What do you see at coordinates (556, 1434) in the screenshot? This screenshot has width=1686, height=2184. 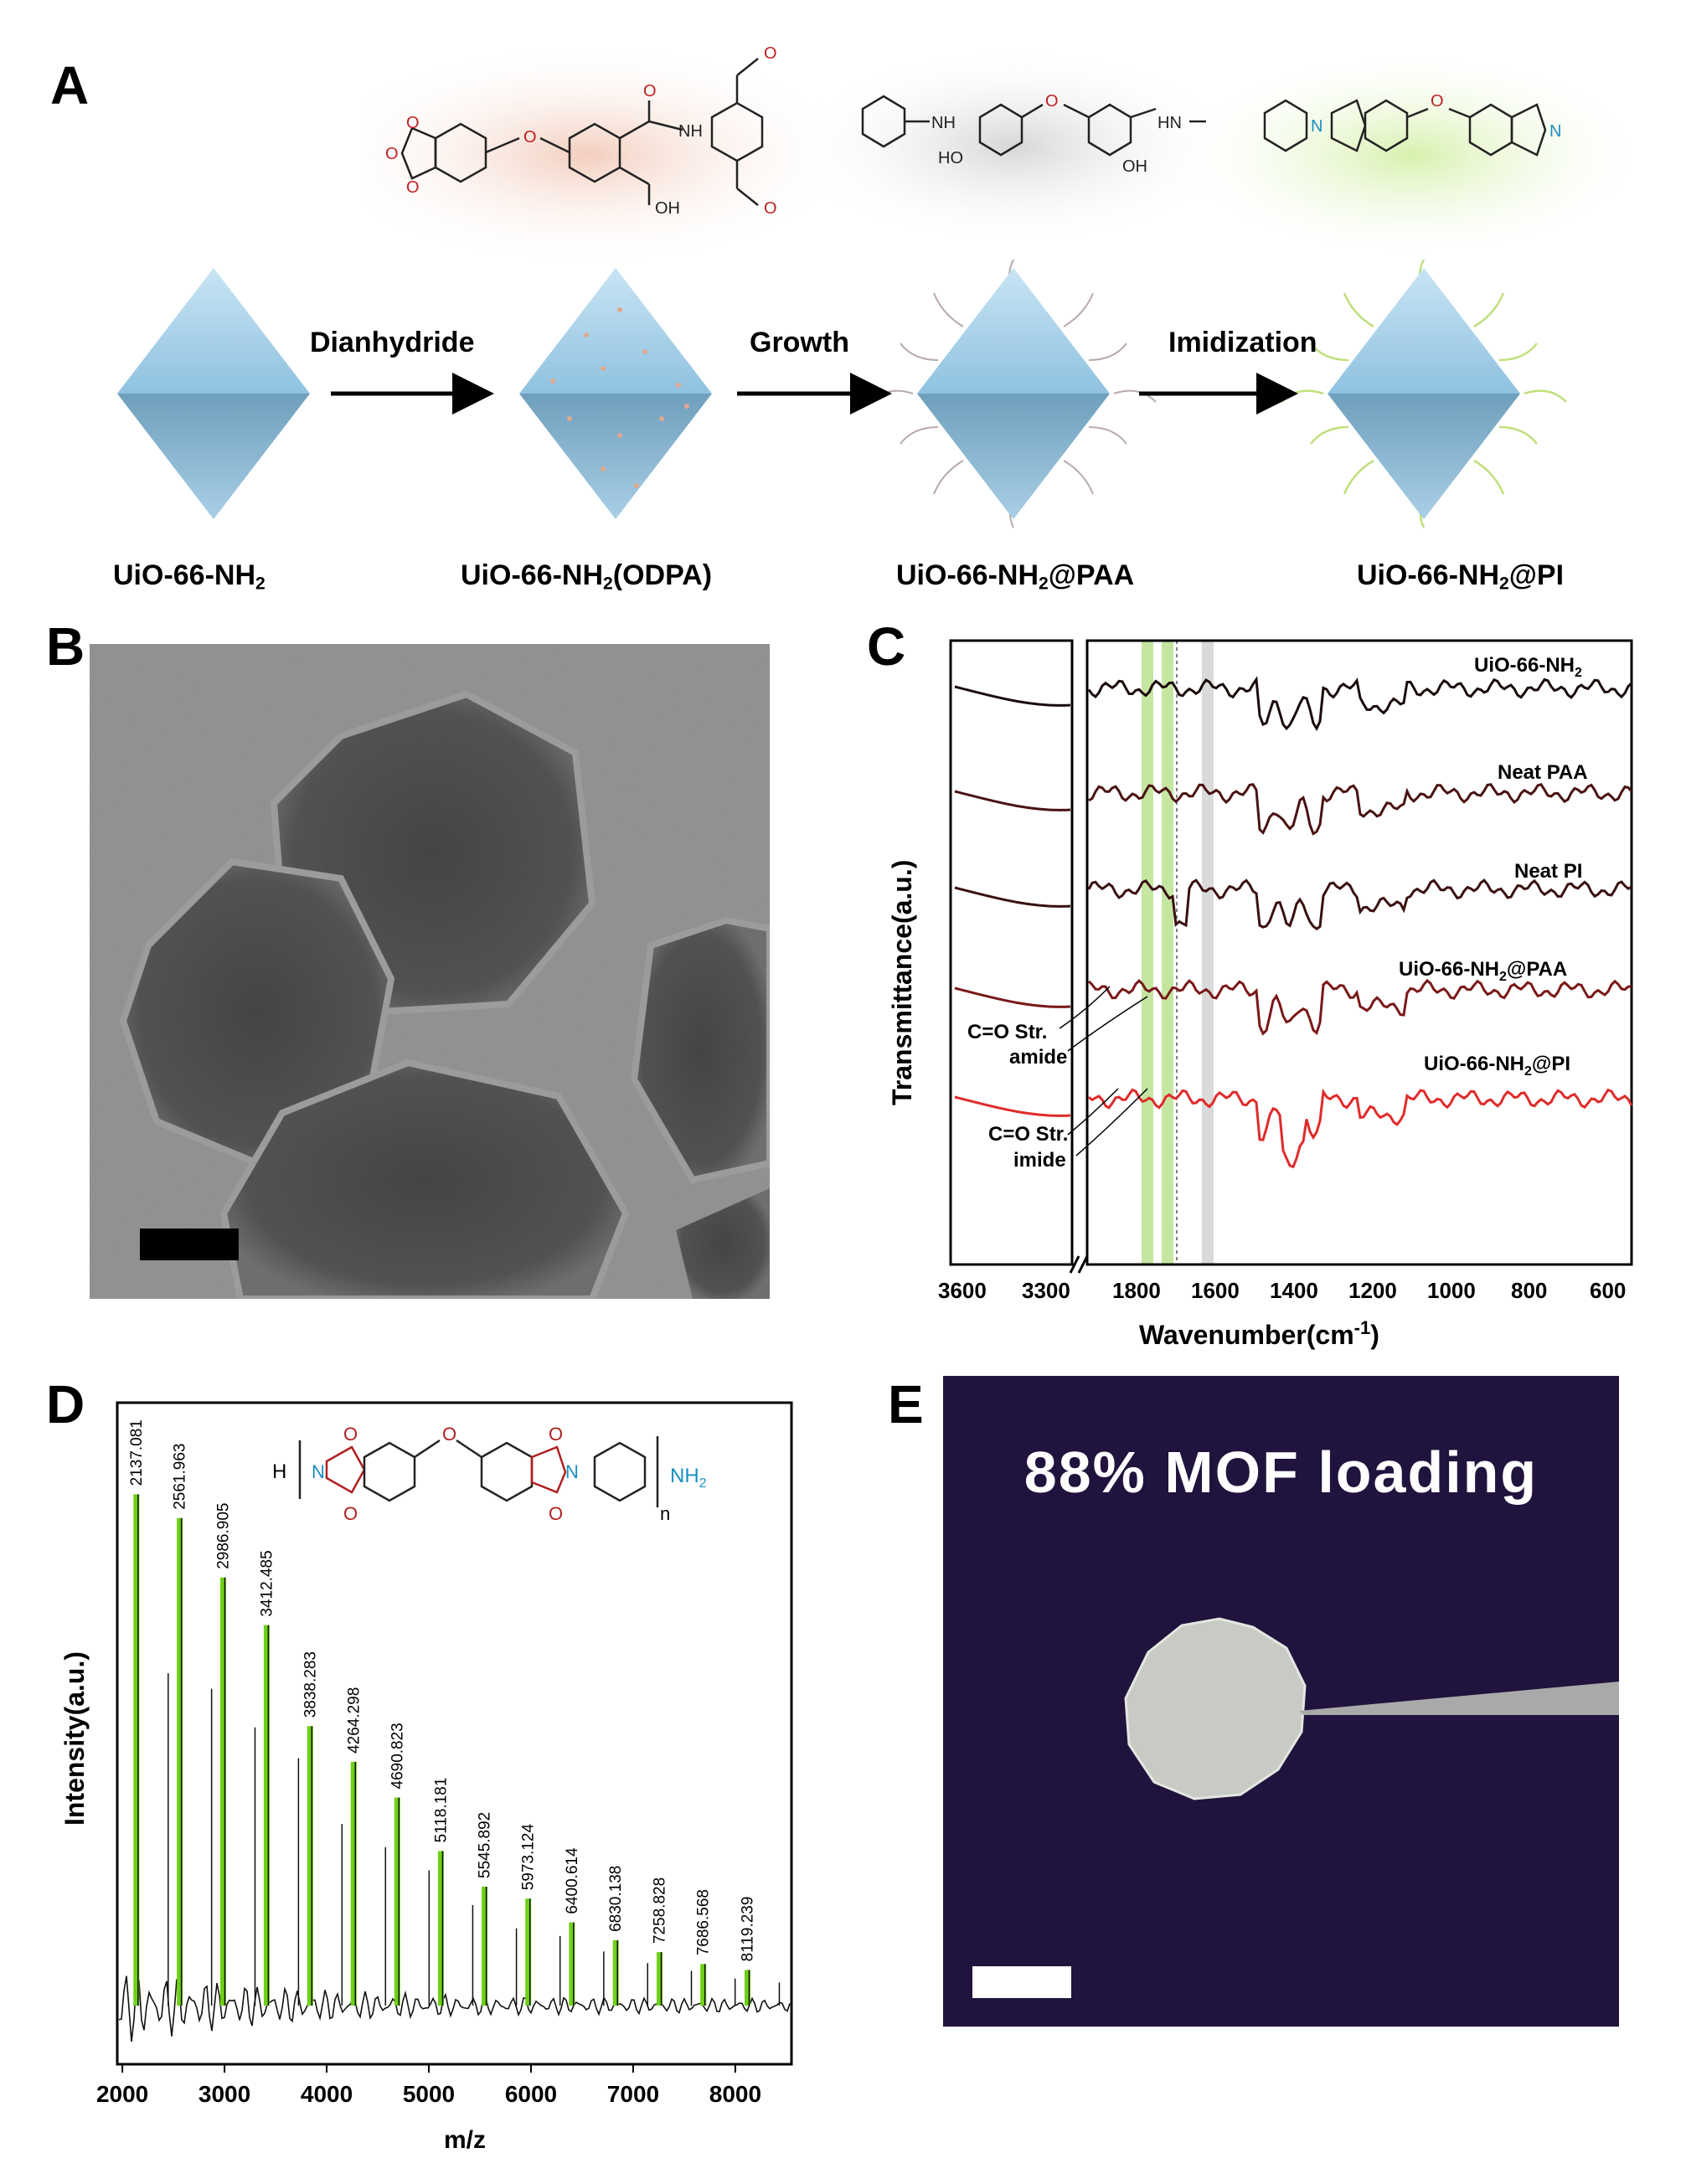 I see `inset-o-4: O` at bounding box center [556, 1434].